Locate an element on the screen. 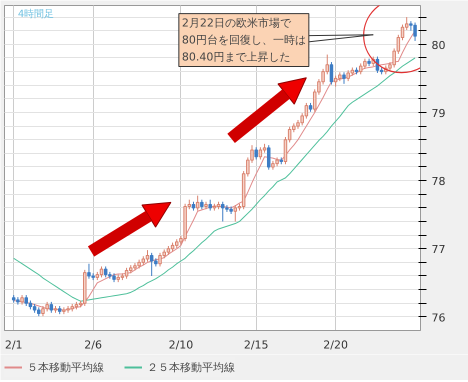 This screenshot has width=468, height=382. legend-label: ５本移動平均線 is located at coordinates (65, 367).